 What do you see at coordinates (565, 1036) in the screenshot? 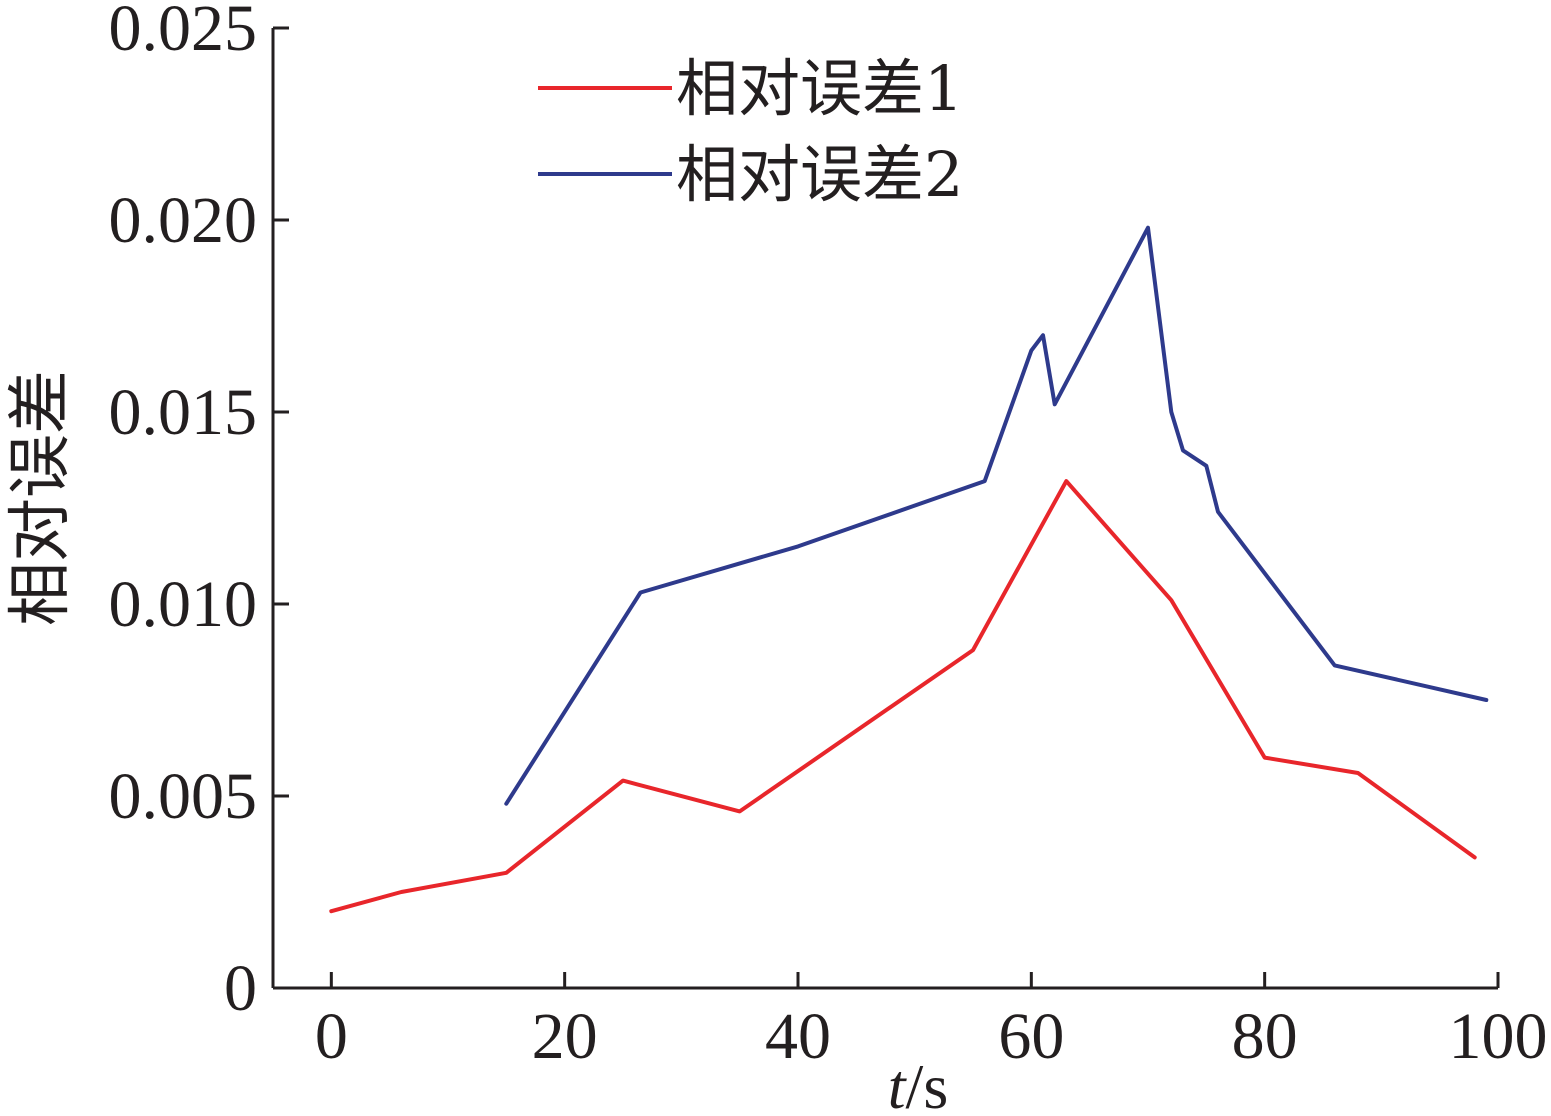
I see `x-tick-label: 20` at bounding box center [565, 1036].